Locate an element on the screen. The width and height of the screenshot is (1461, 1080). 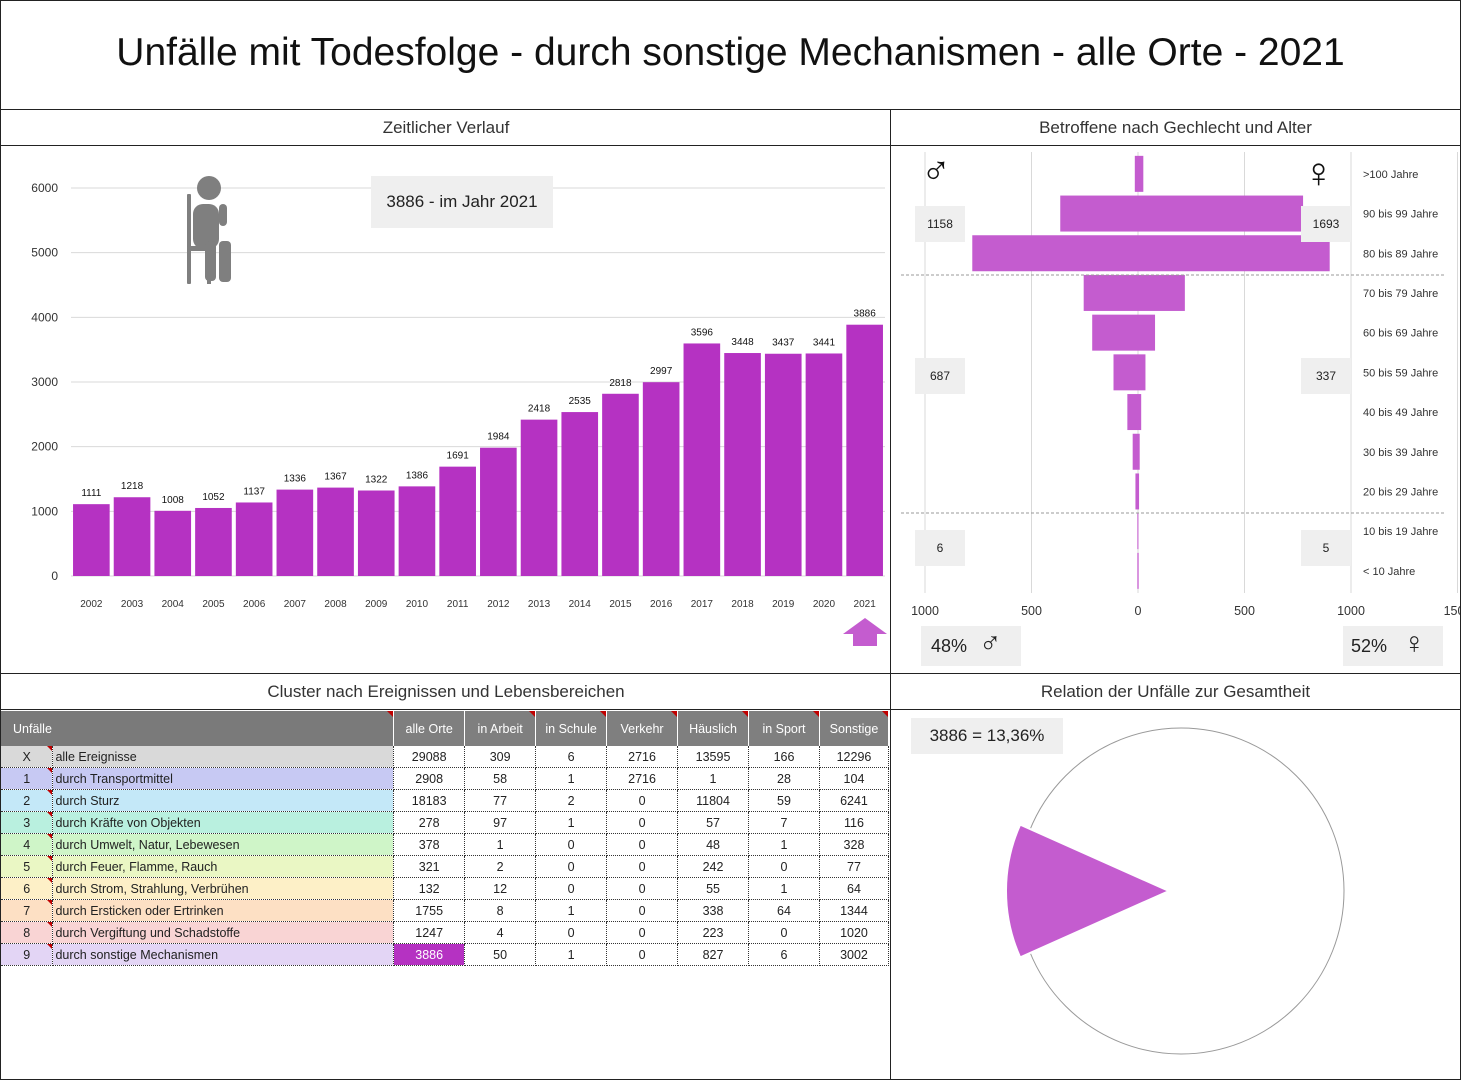
bar-value-label: 2418 is located at coordinates (539, 409).